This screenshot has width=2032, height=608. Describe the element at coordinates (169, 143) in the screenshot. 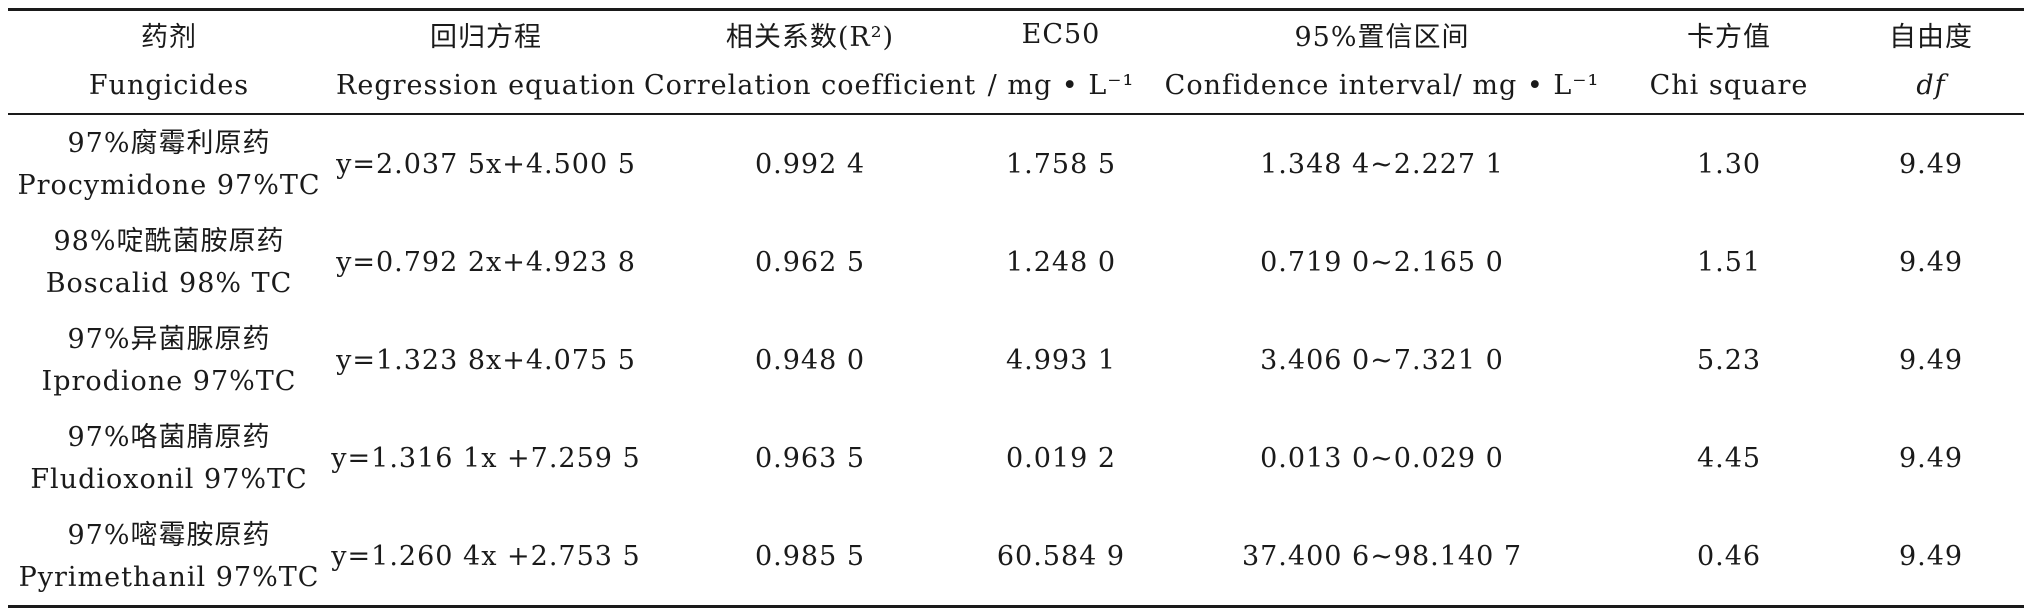

I see `fungicide-name-zh: 97%腐霉利原药` at that location.